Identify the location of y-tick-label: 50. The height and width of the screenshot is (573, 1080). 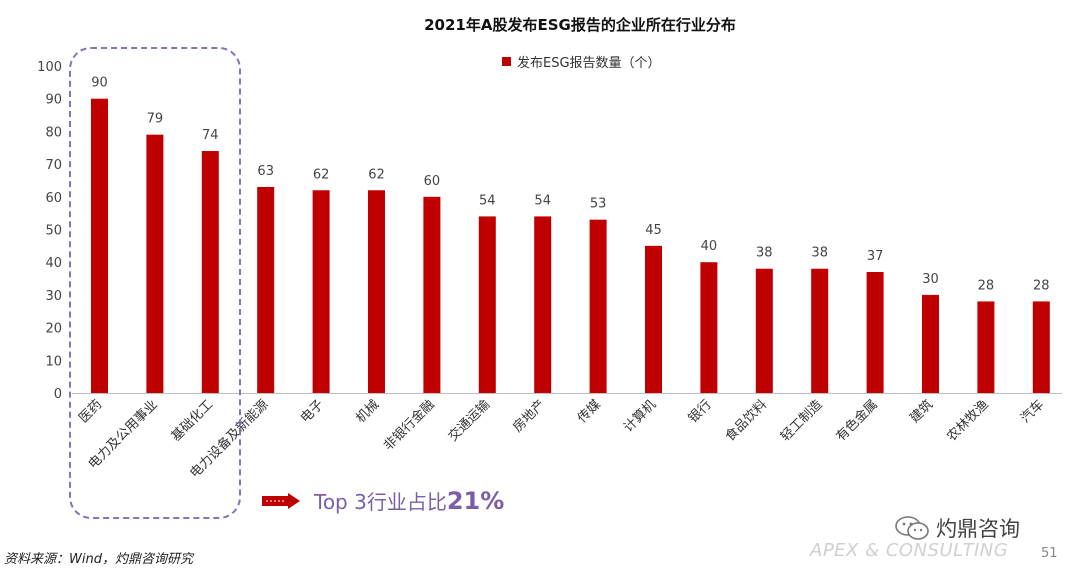
(53, 231).